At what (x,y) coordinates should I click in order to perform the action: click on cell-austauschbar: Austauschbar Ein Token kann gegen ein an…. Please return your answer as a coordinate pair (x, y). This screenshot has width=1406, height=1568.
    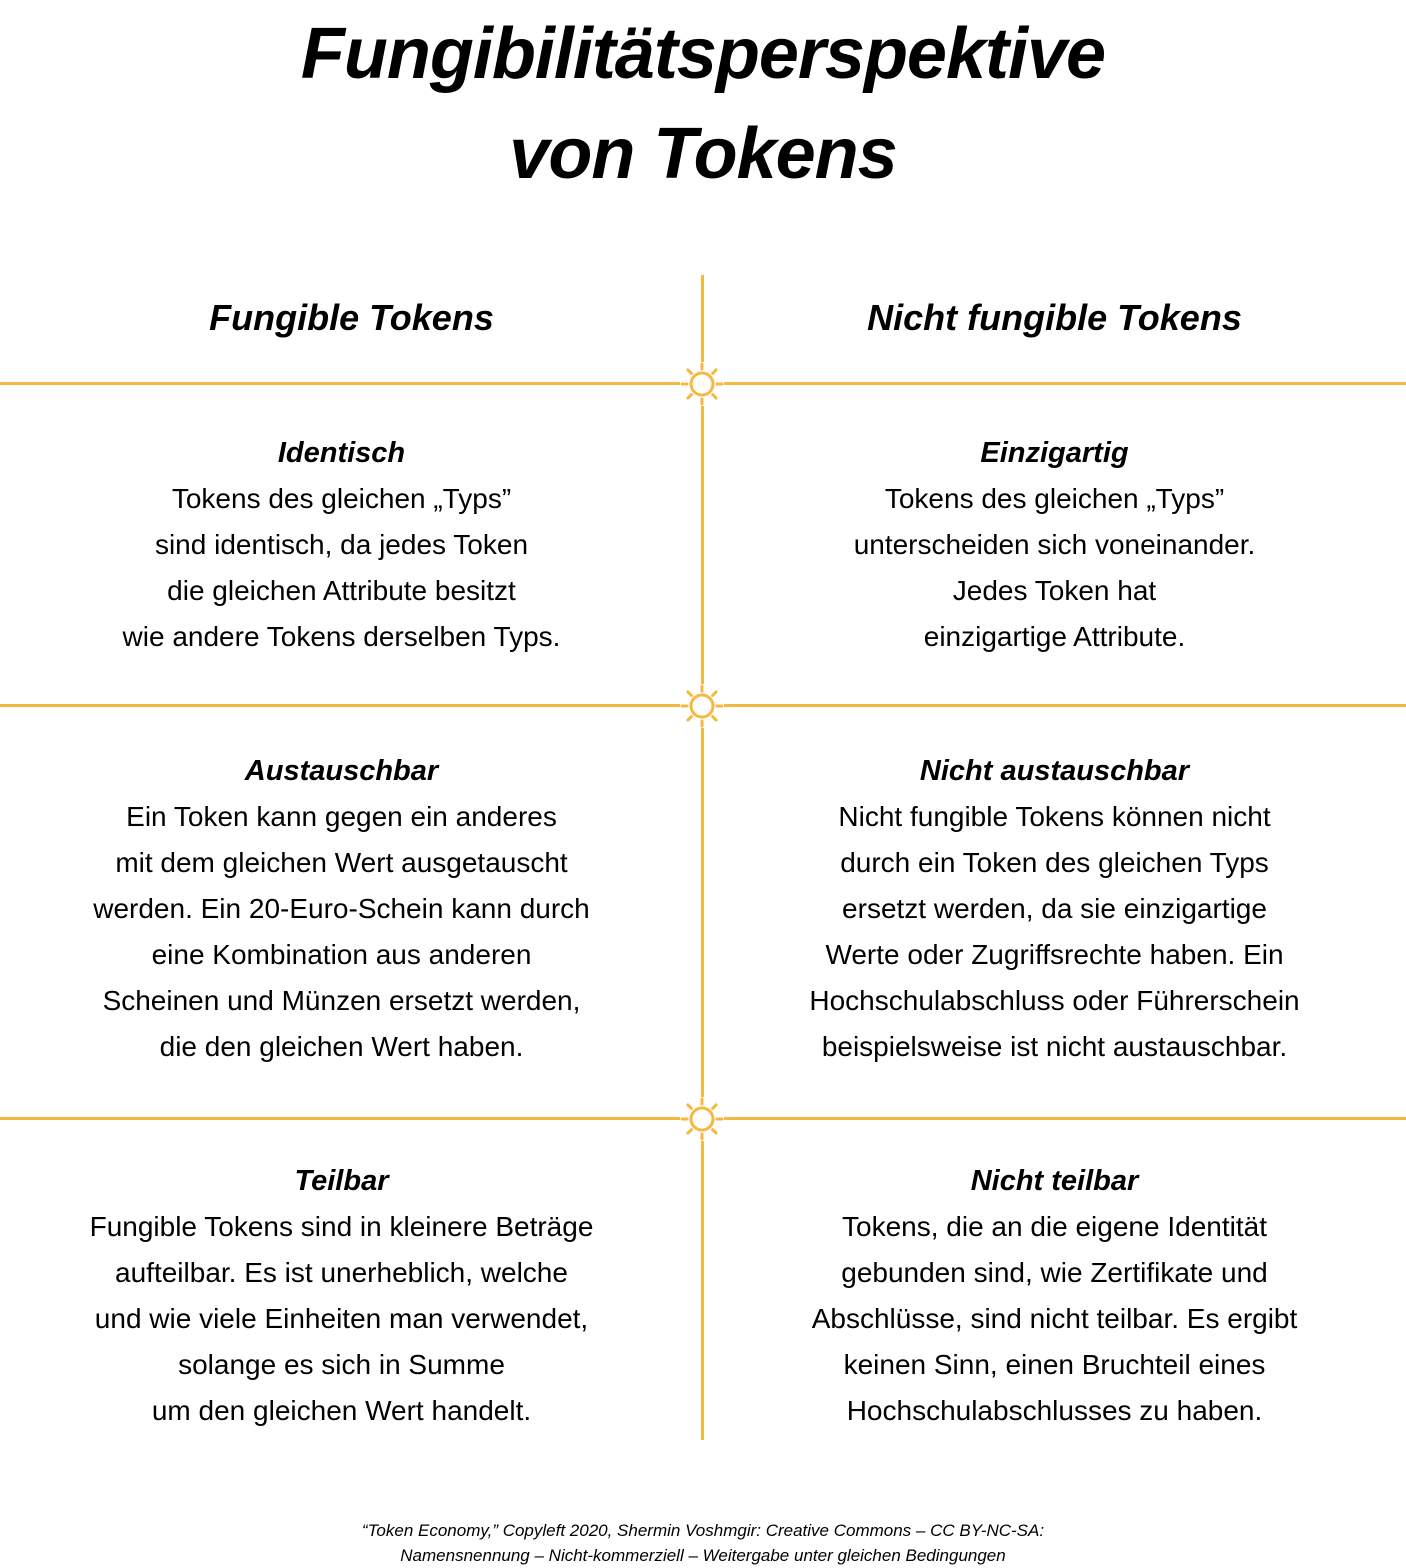
    Looking at the image, I should click on (346, 909).